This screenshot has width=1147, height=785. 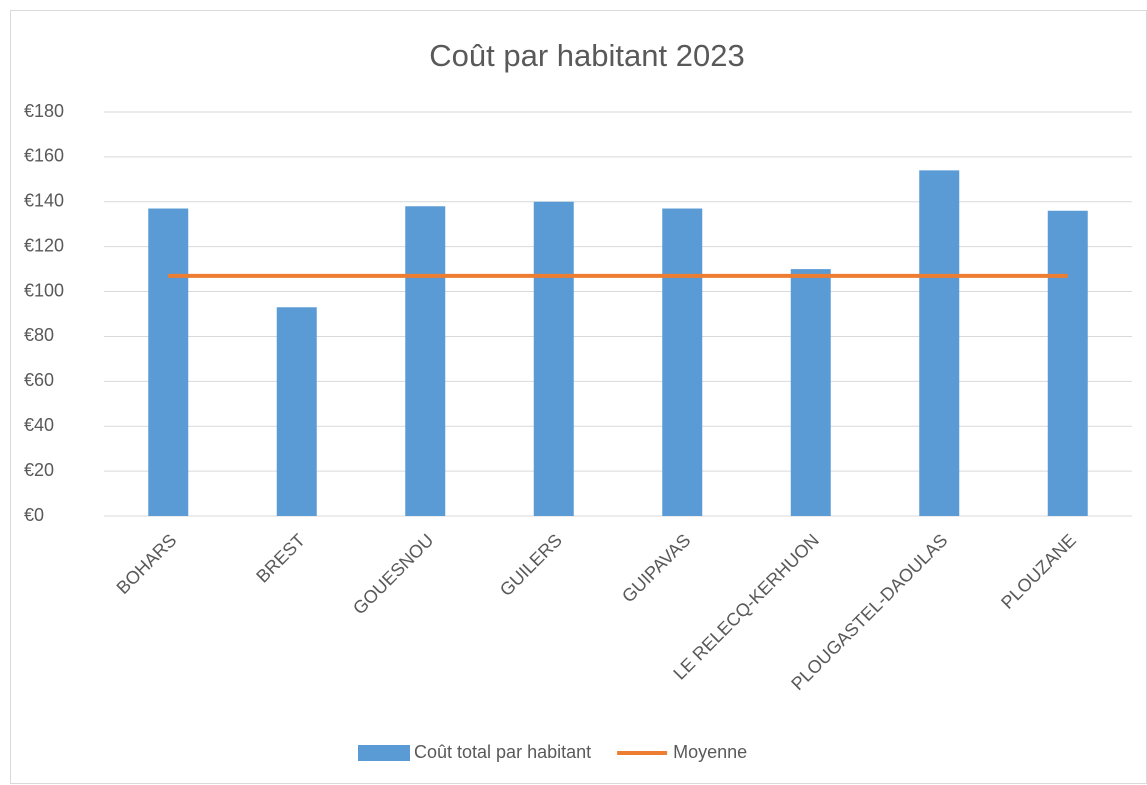 What do you see at coordinates (39, 335) in the screenshot?
I see `y-tick-label: €80` at bounding box center [39, 335].